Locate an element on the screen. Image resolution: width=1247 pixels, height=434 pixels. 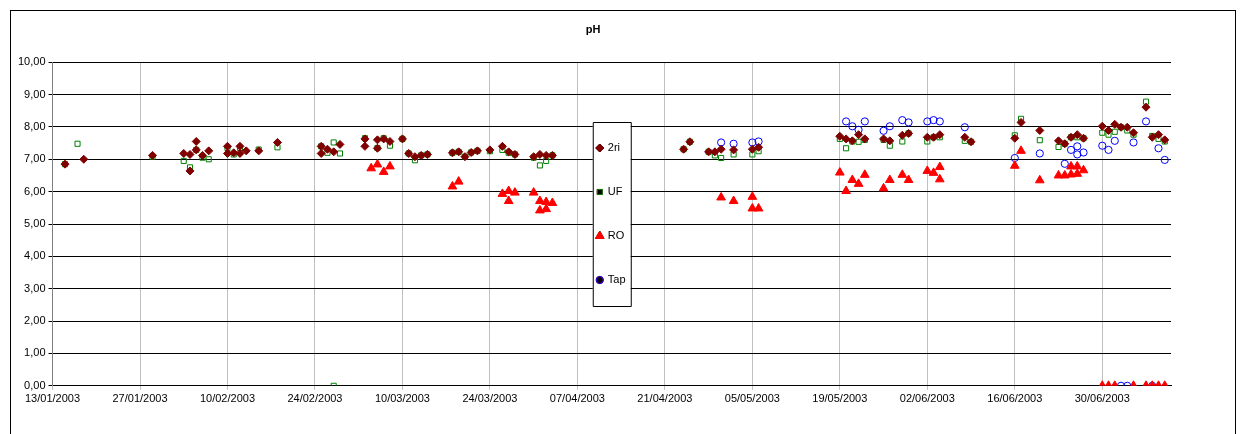
y-tick-label: 6,00 is located at coordinates (35, 190).